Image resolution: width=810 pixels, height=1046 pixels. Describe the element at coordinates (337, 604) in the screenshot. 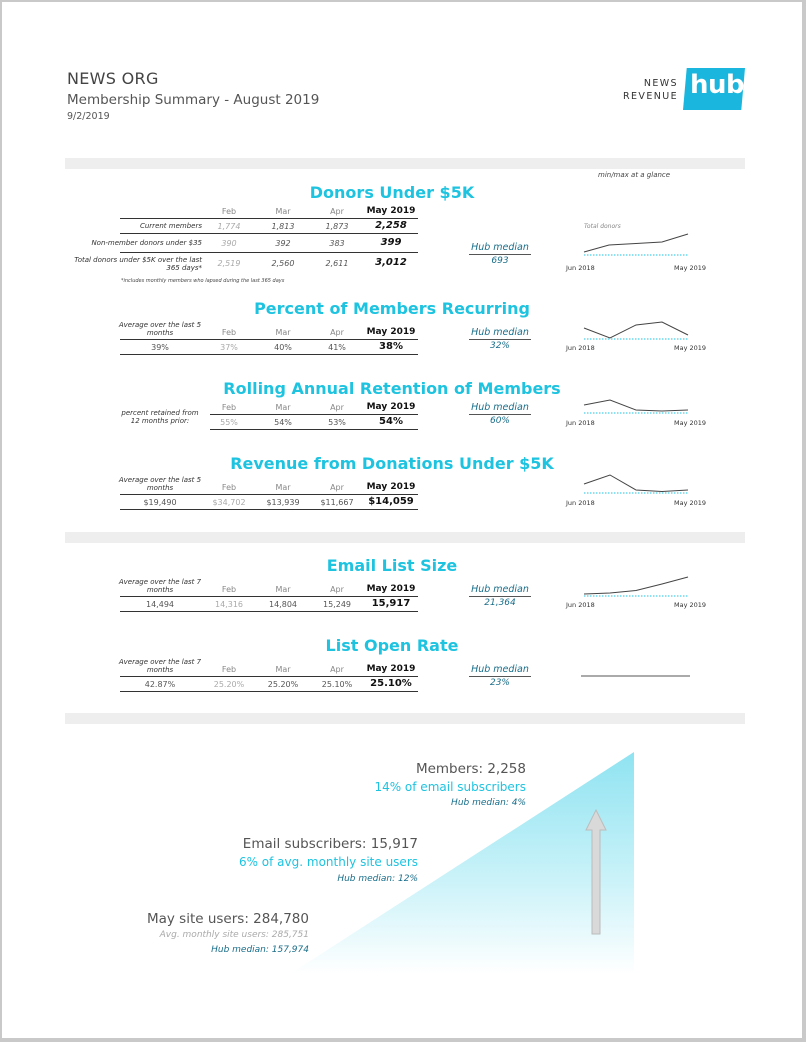

I see `value-cell: 15,249` at that location.